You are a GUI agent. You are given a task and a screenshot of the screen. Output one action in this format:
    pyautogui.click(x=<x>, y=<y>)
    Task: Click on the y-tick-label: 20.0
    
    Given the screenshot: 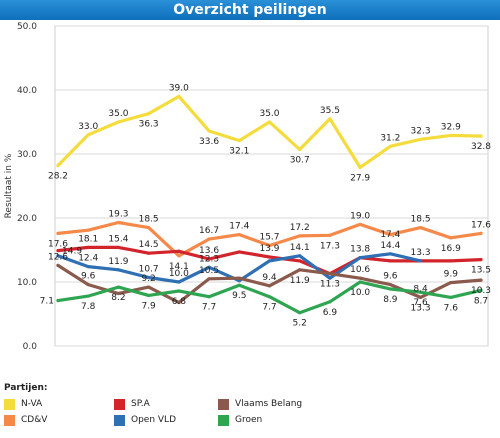 What is the action you would take?
    pyautogui.click(x=27, y=219)
    